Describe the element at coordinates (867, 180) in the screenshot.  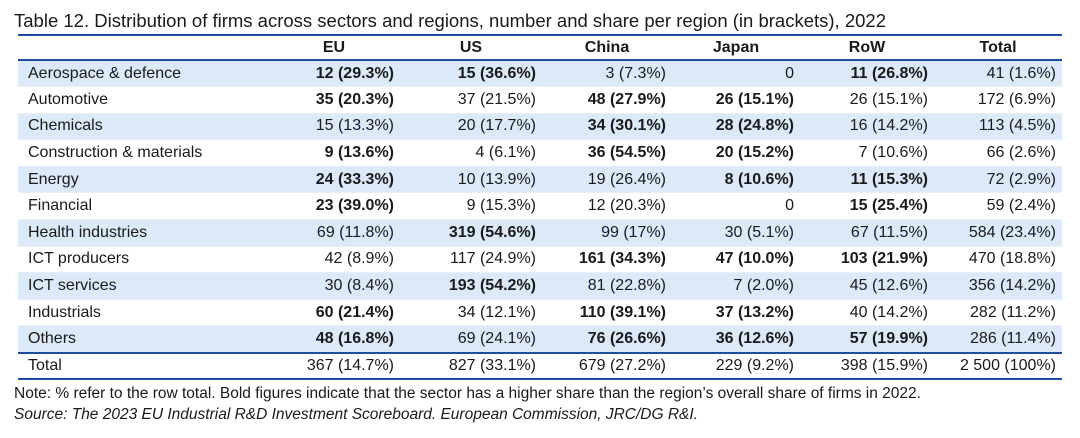
I see `table-cell: 11 (15.3%)` at that location.